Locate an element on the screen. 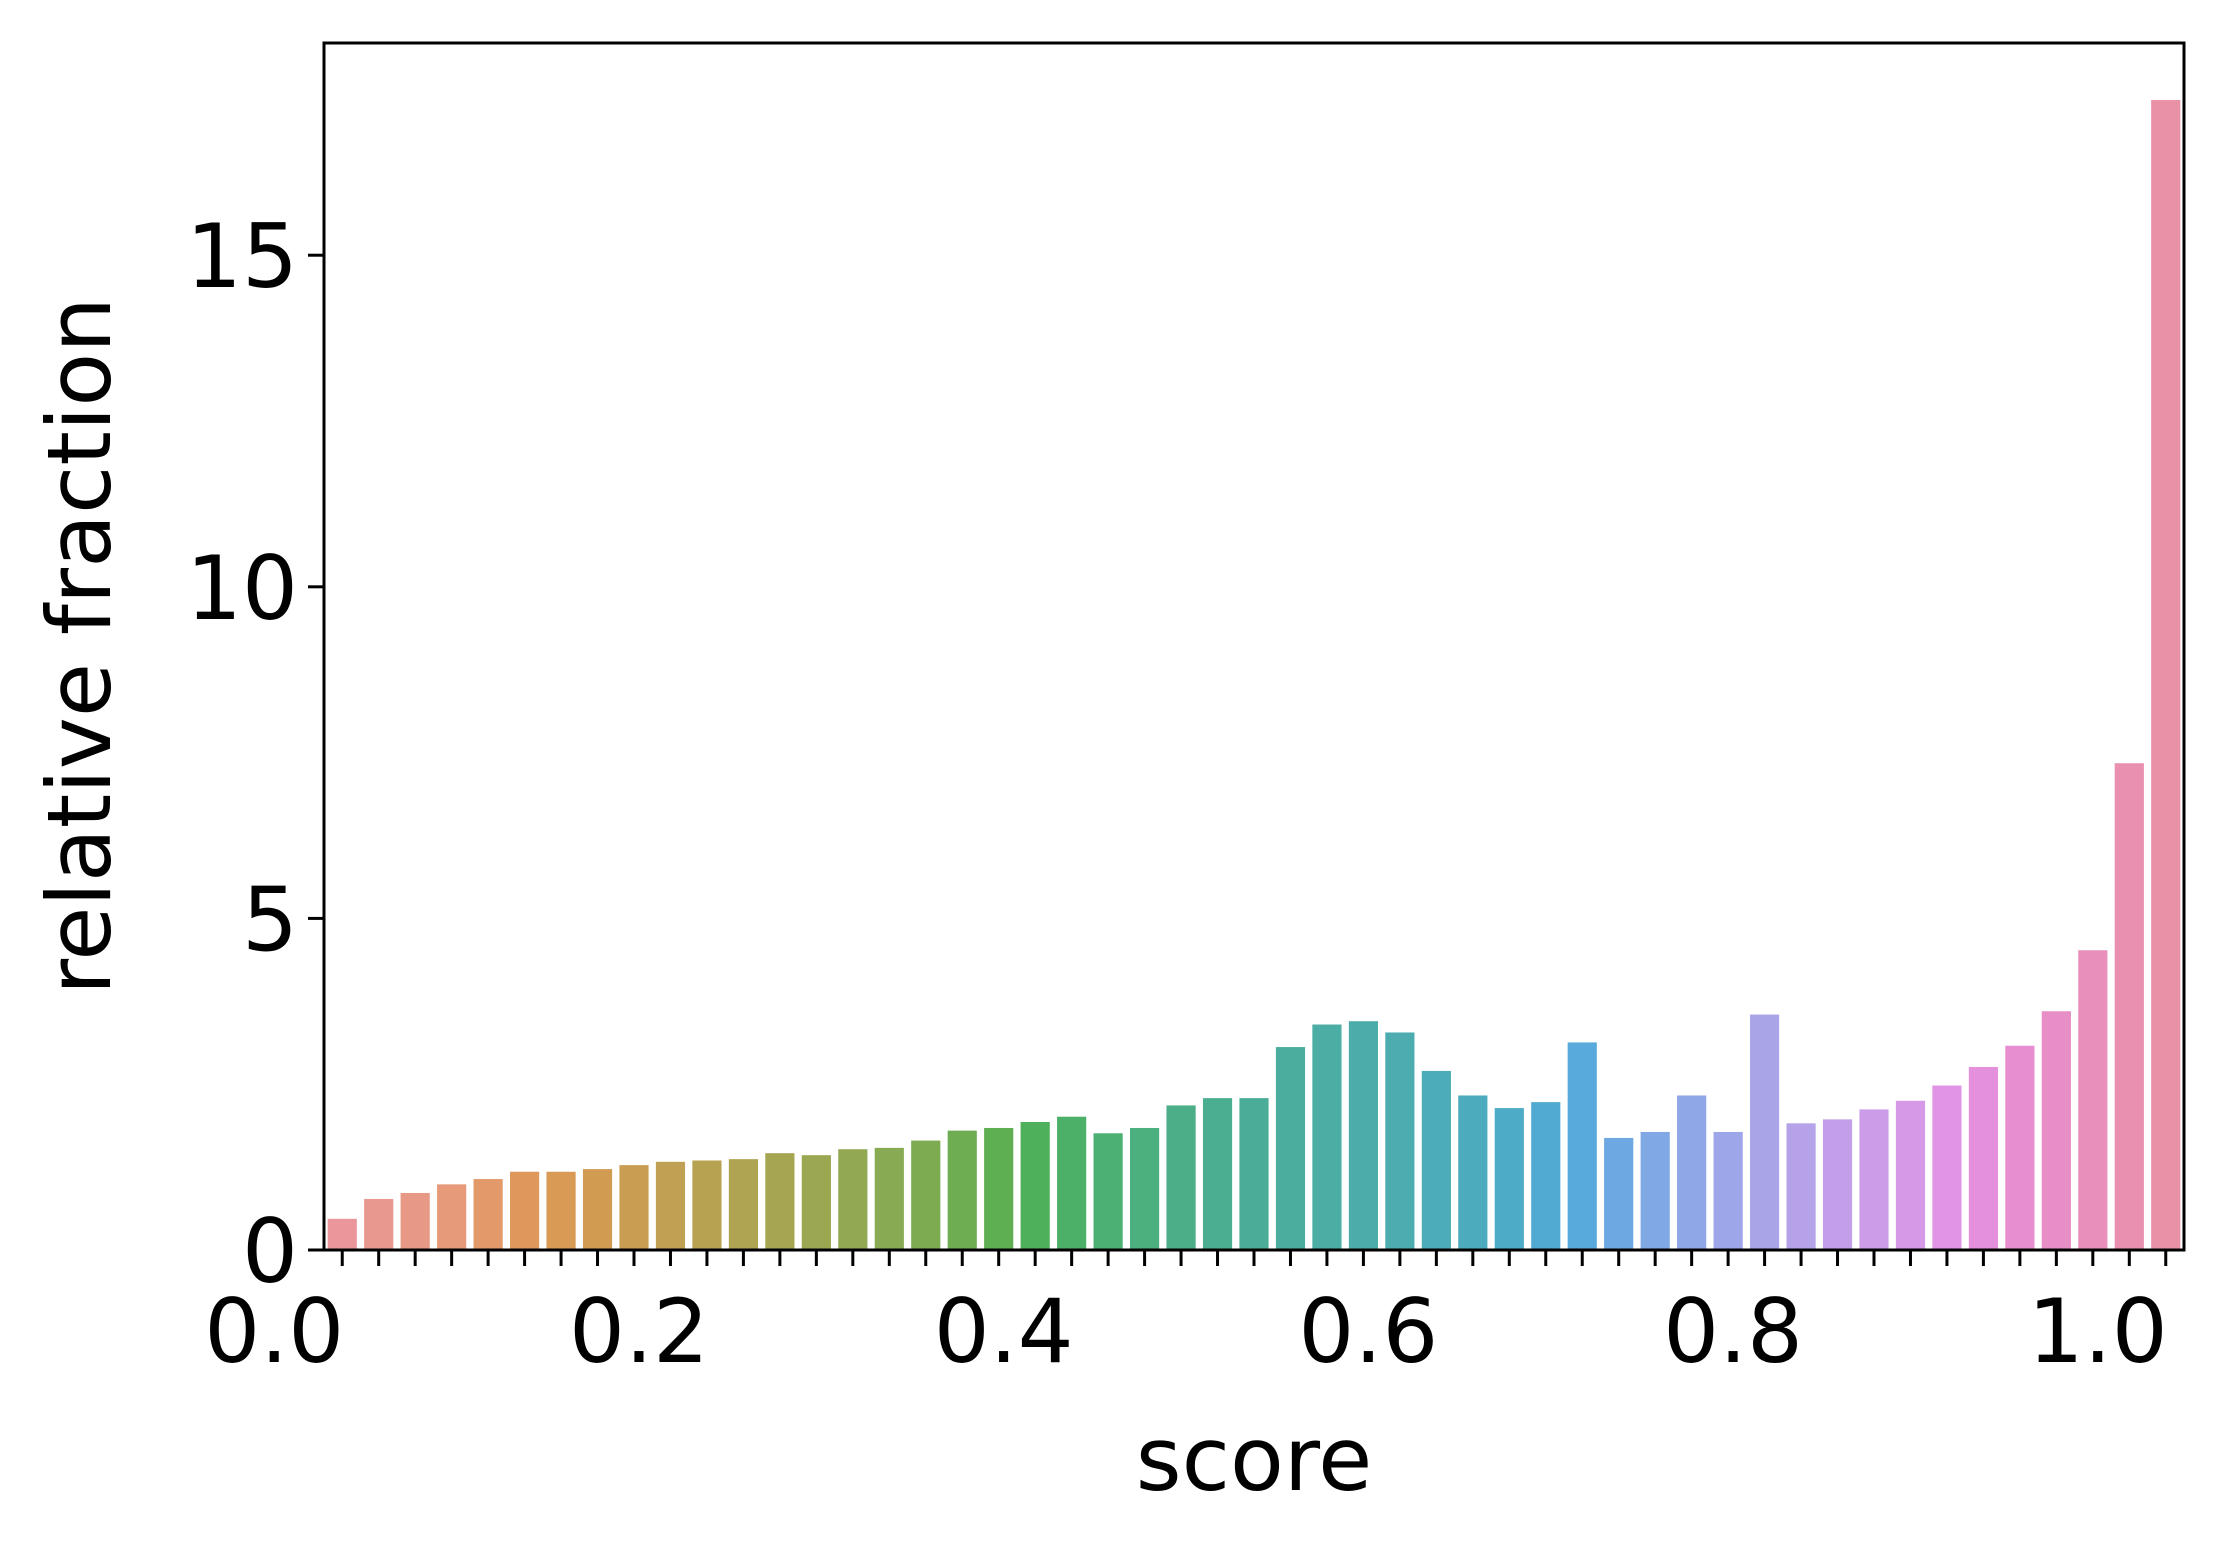  x-tick-label: 1.0 is located at coordinates (2098, 1331).